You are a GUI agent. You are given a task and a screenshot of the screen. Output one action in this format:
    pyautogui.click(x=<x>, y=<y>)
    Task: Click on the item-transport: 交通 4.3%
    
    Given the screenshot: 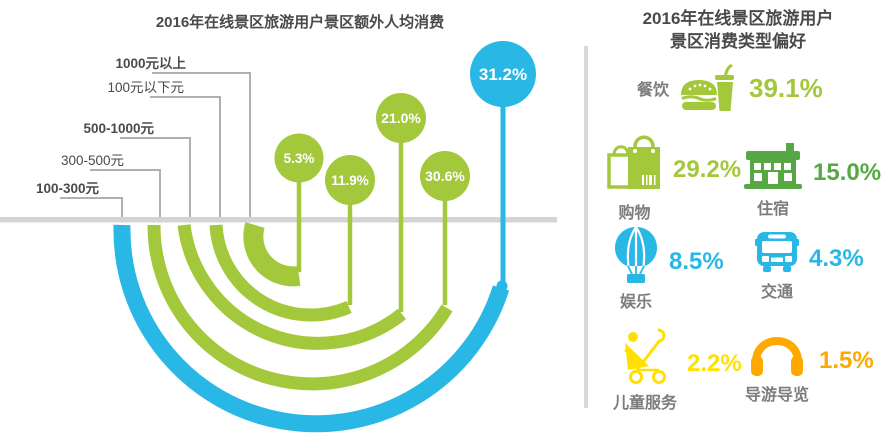 What is the action you would take?
    pyautogui.click(x=809, y=266)
    